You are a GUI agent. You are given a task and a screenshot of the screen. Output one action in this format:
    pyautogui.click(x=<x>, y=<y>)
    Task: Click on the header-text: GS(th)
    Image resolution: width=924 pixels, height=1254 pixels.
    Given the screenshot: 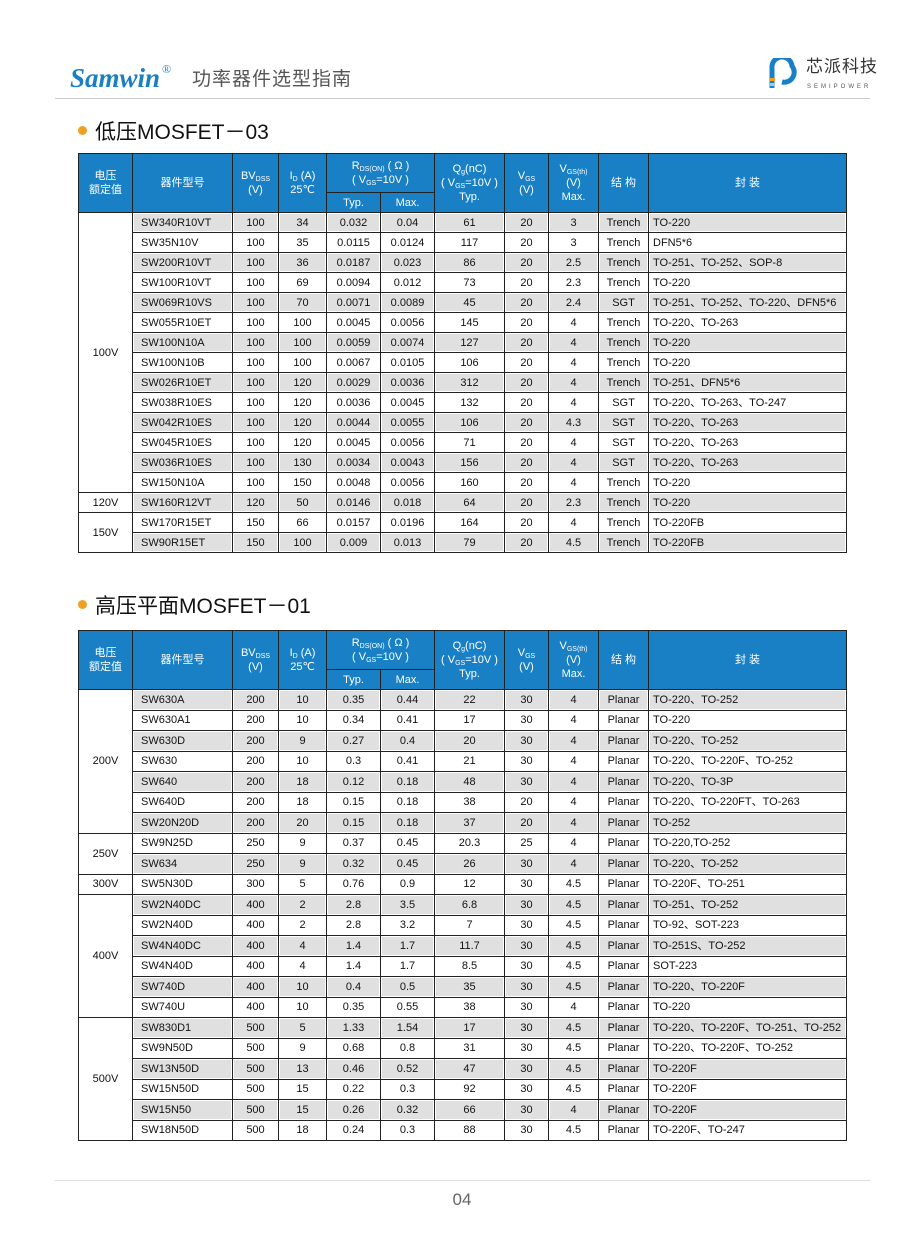 What is the action you would take?
    pyautogui.click(x=577, y=649)
    